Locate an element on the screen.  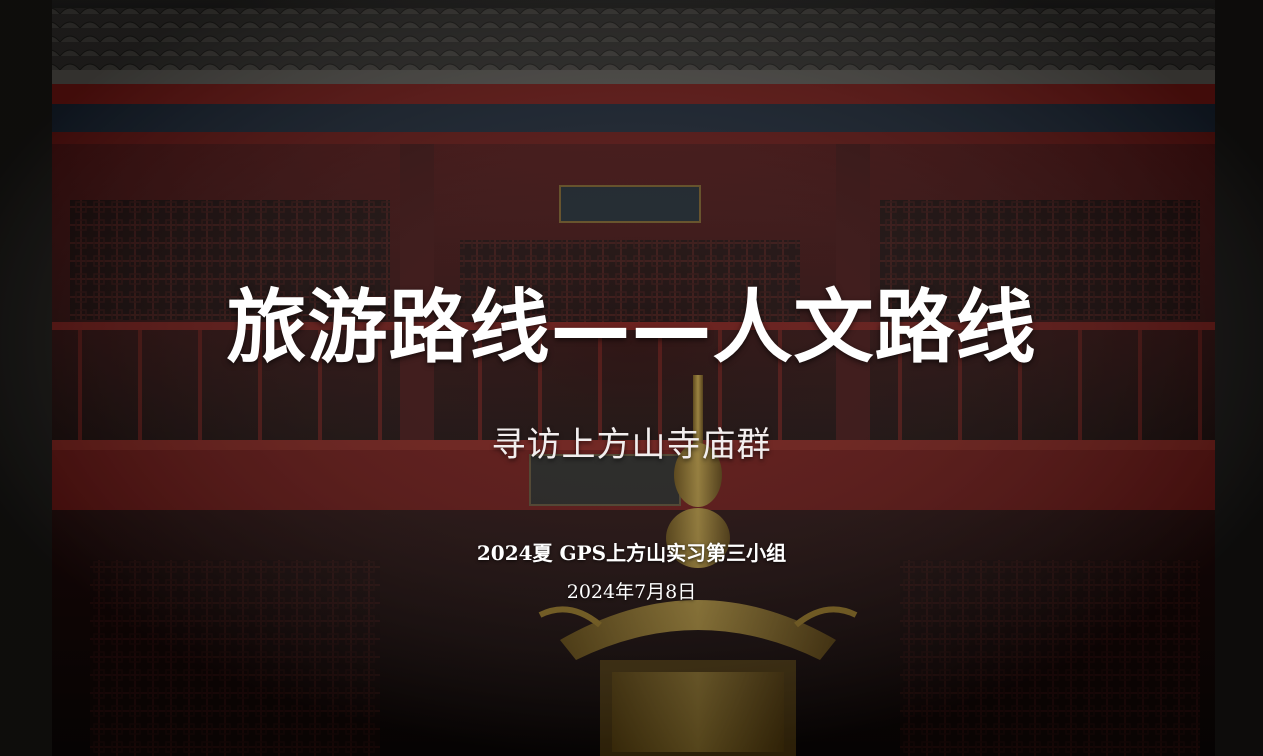
slide-title: 旅游路线——人文路线 is located at coordinates (631, 327).